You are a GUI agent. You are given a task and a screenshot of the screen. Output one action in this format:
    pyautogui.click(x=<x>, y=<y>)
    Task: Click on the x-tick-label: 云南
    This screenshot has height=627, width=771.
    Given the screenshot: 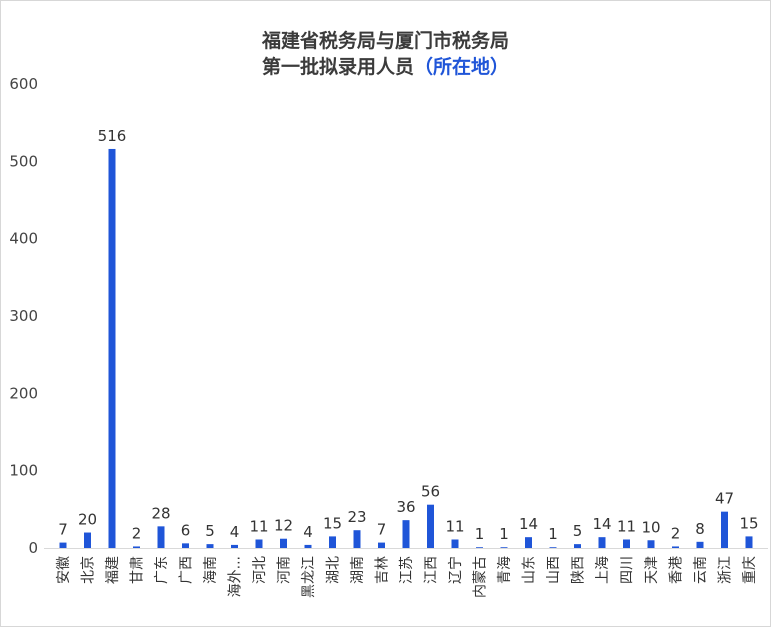 What is the action you would take?
    pyautogui.click(x=701, y=570)
    